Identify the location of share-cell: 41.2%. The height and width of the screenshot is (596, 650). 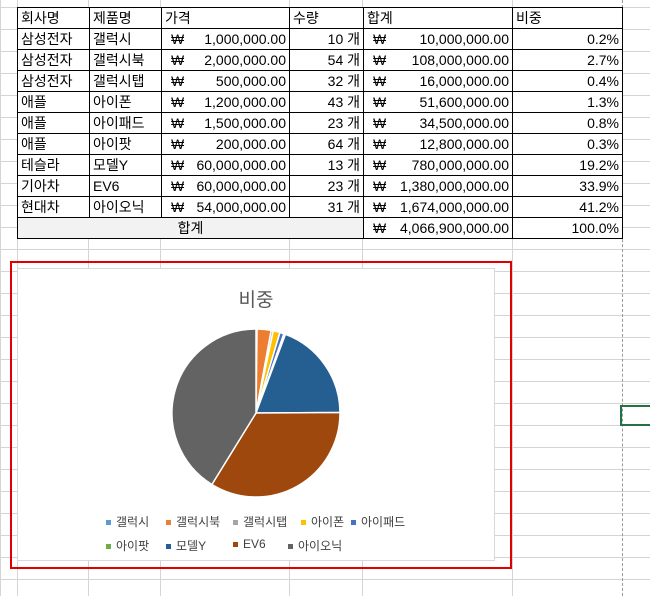
(567, 207).